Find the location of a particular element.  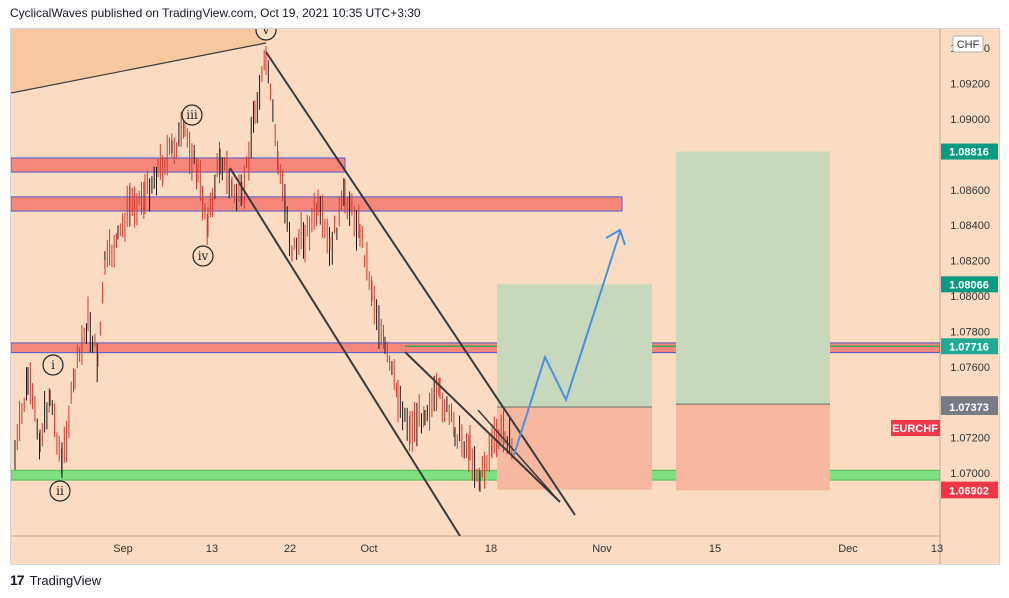

tradingview-logo-icon: 17 is located at coordinates (17, 580).